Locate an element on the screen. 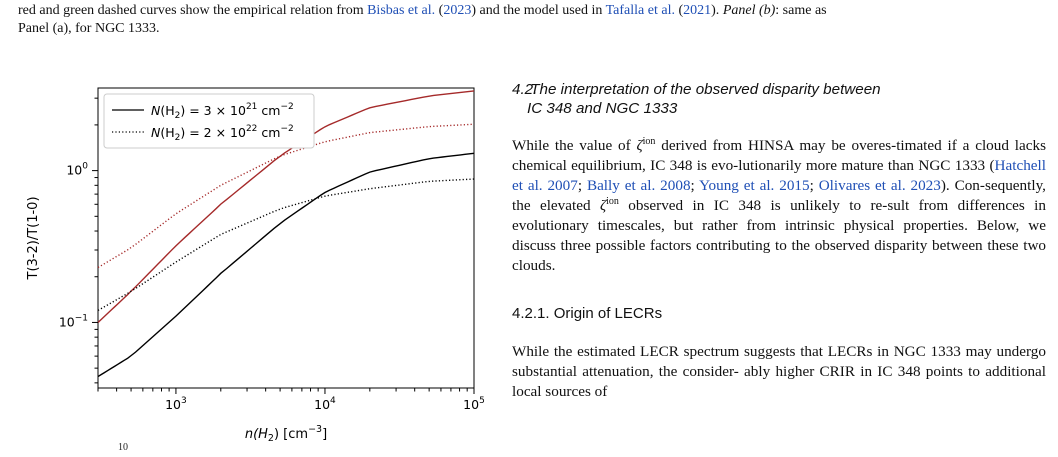 The height and width of the screenshot is (457, 1058). citation-year-bisbas: 2023 is located at coordinates (457, 10).